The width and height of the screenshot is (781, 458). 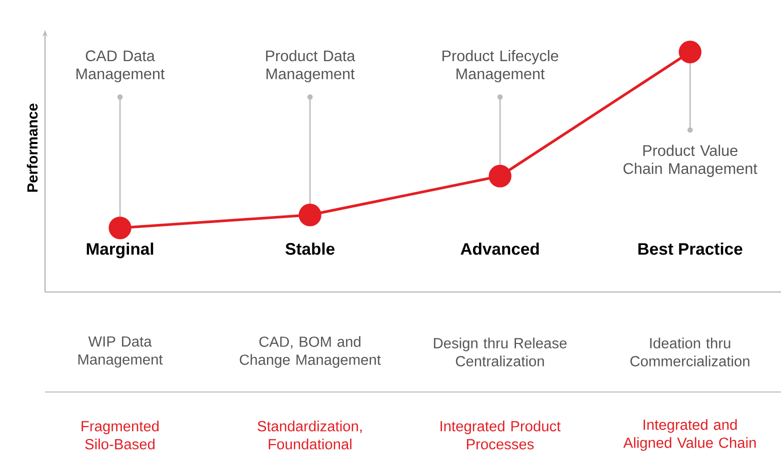 I want to click on text: Fragmented Silo-Based, so click(x=120, y=435).